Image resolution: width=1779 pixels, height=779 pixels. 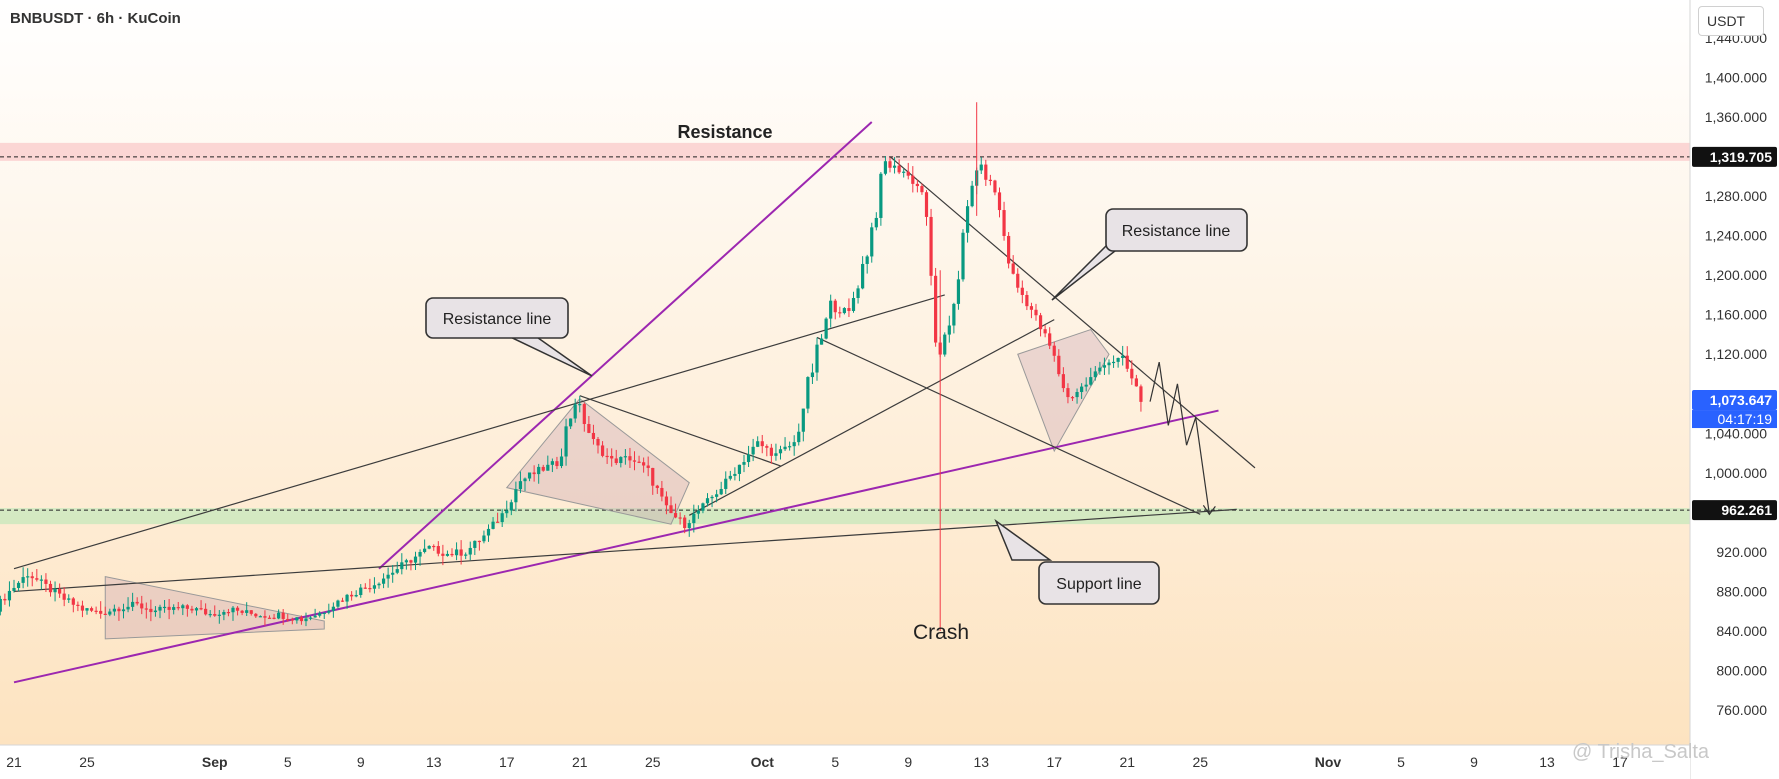 What do you see at coordinates (1741, 552) in the screenshot?
I see `y-tick-label: 920.000` at bounding box center [1741, 552].